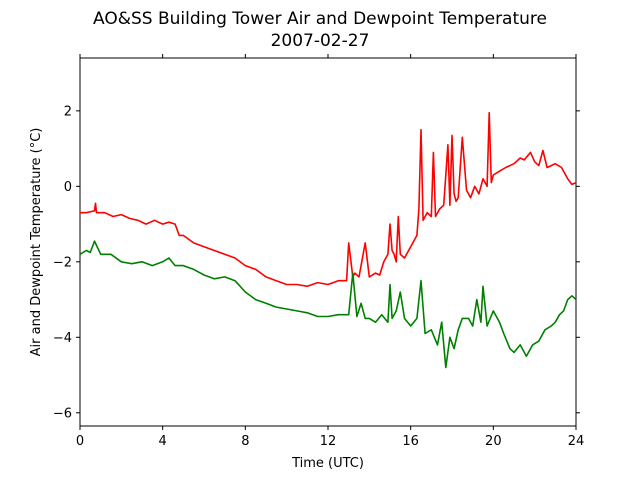 Image resolution: width=640 pixels, height=480 pixels. What do you see at coordinates (576, 441) in the screenshot?
I see `x-tick-label: 24` at bounding box center [576, 441].